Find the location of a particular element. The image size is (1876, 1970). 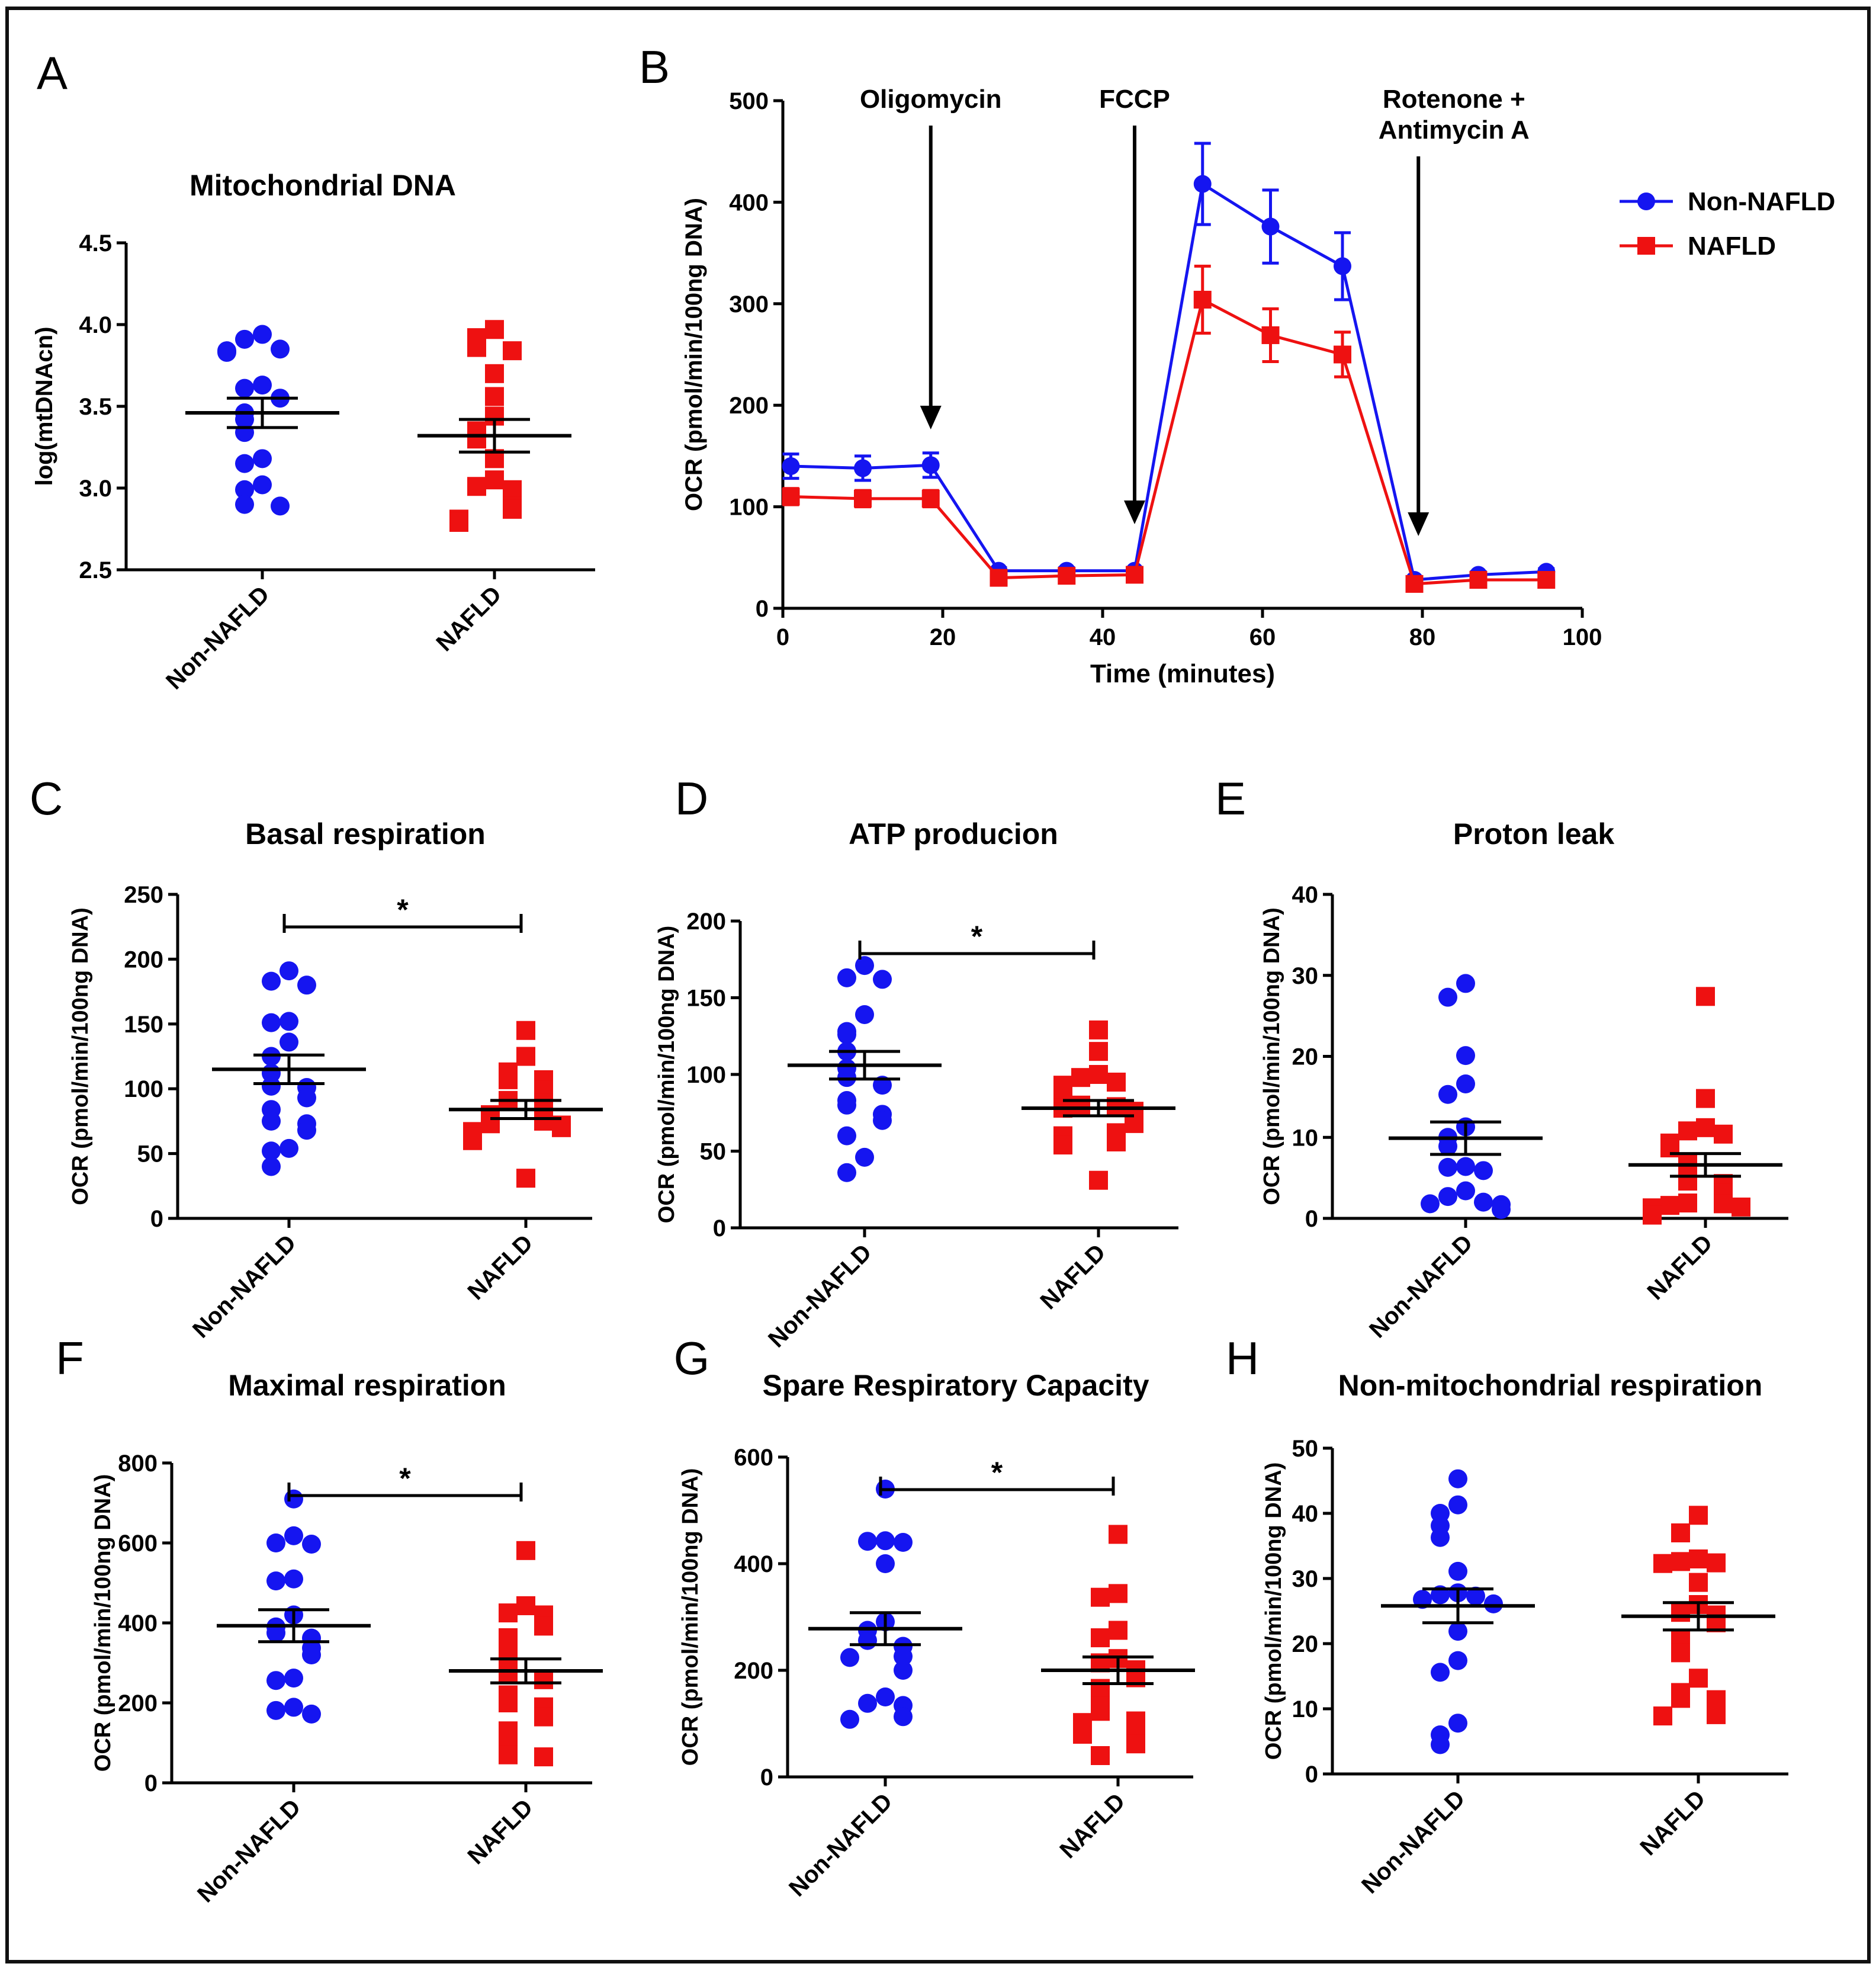

annotation-label: Oligomycin is located at coordinates (931, 99).